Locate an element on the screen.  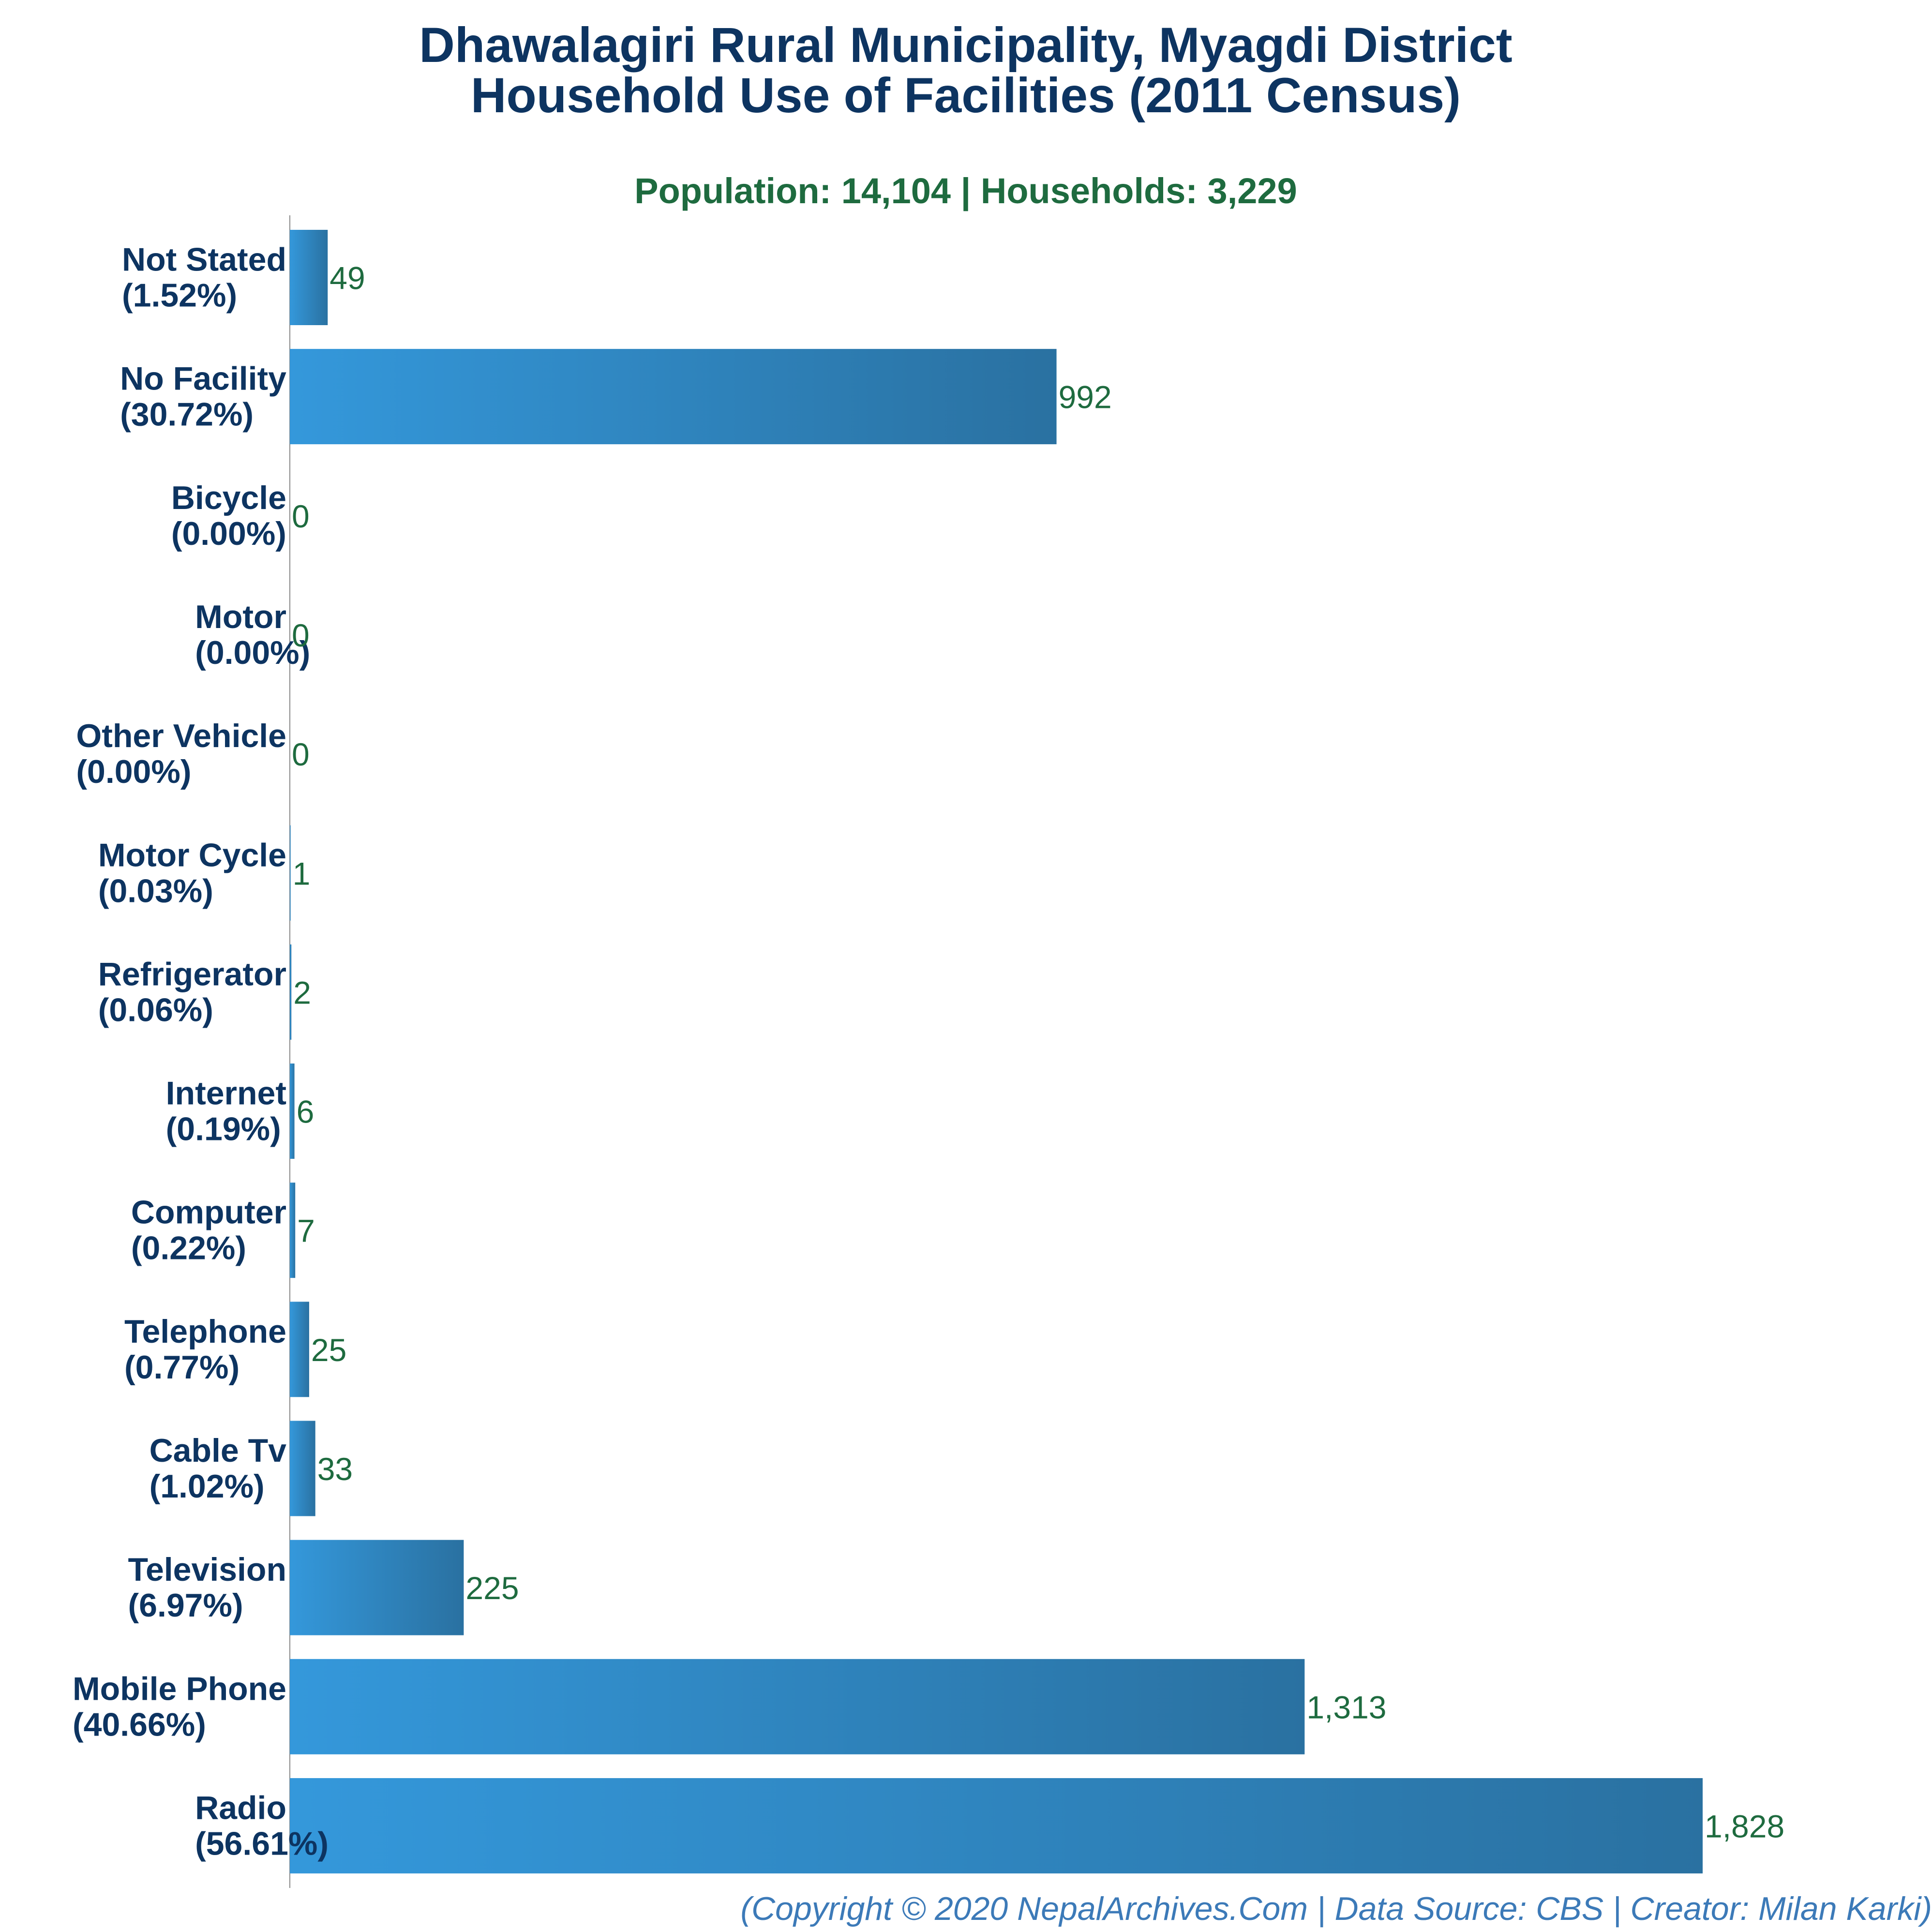
percent-label-cable-tv: (1.02%) is located at coordinates (207, 1486).